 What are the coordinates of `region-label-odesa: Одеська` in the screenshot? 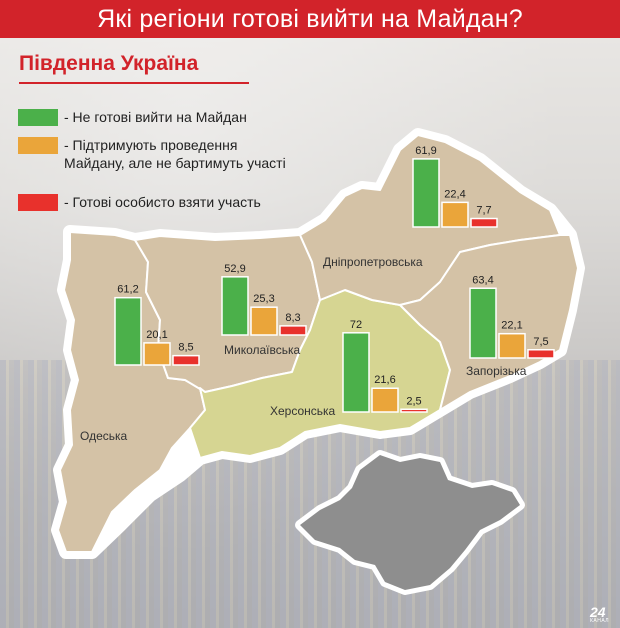 It's located at (104, 436).